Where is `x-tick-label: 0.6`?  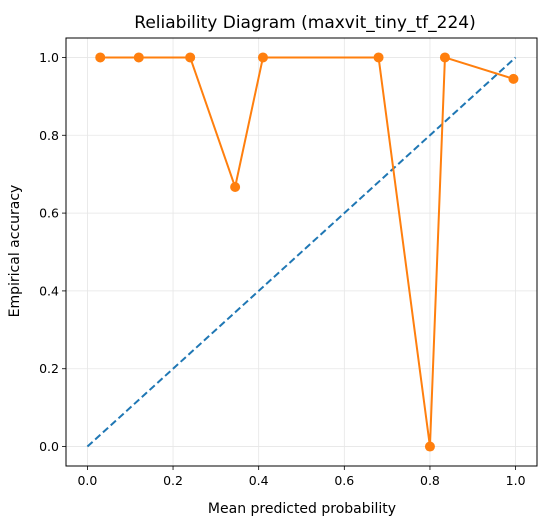
x-tick-label: 0.6 is located at coordinates (344, 480).